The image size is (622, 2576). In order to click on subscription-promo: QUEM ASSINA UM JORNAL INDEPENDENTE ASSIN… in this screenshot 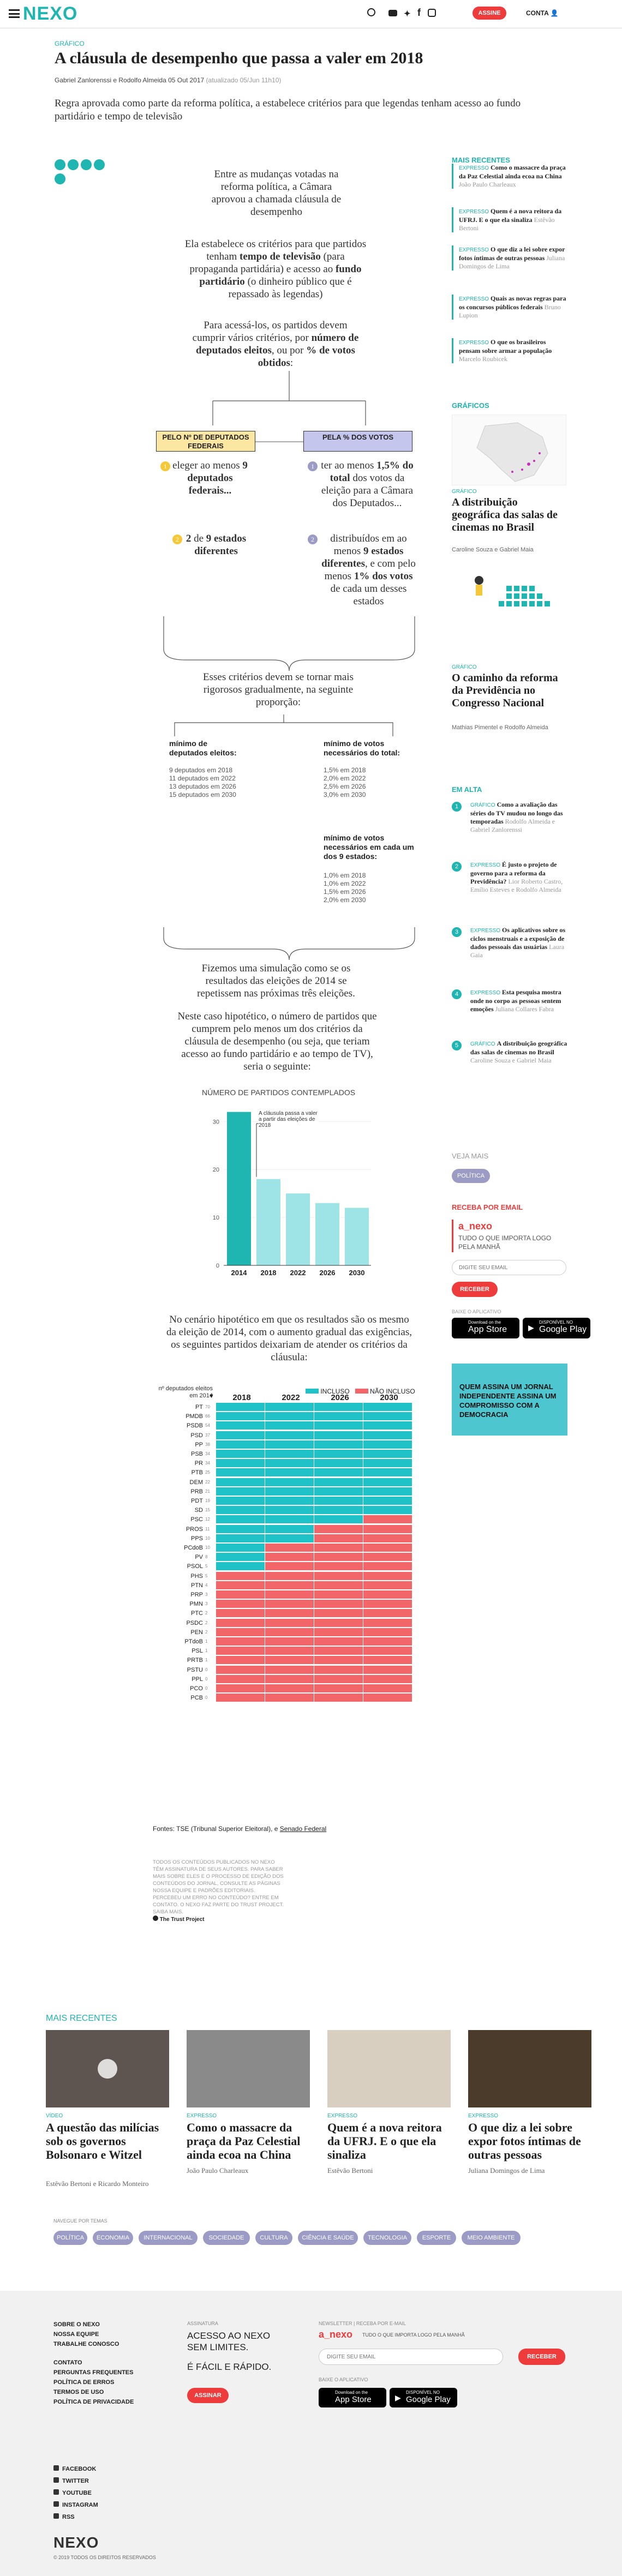, I will do `click(509, 1400)`.